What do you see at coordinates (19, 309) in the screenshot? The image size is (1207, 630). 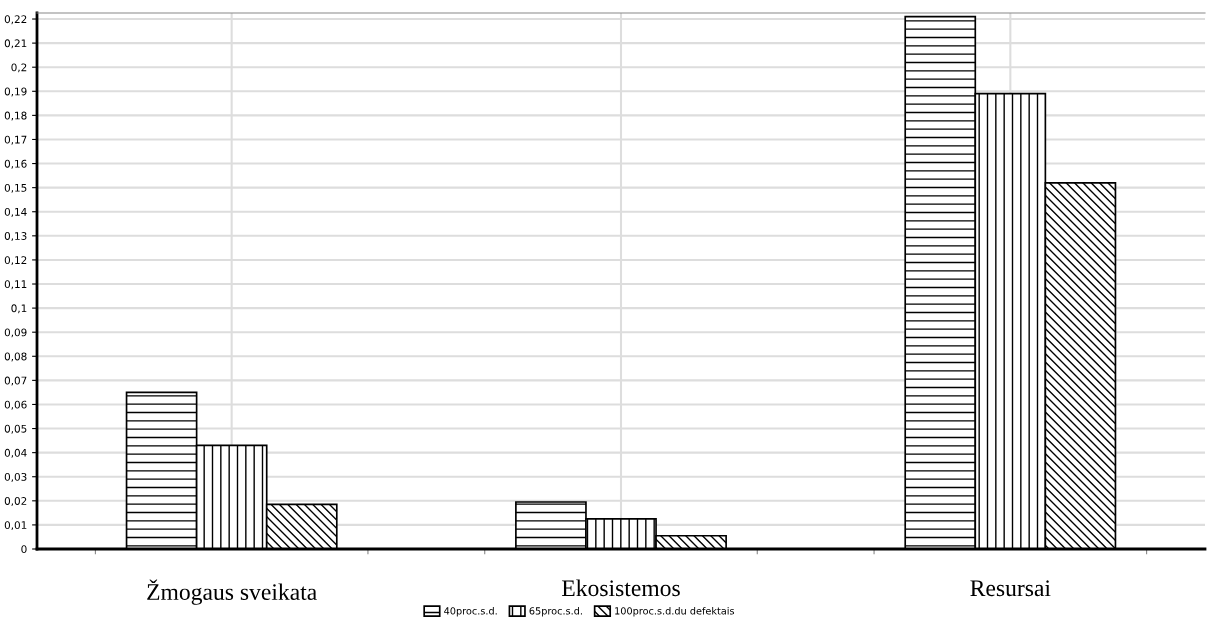 I see `y-tick-label: 0,1` at bounding box center [19, 309].